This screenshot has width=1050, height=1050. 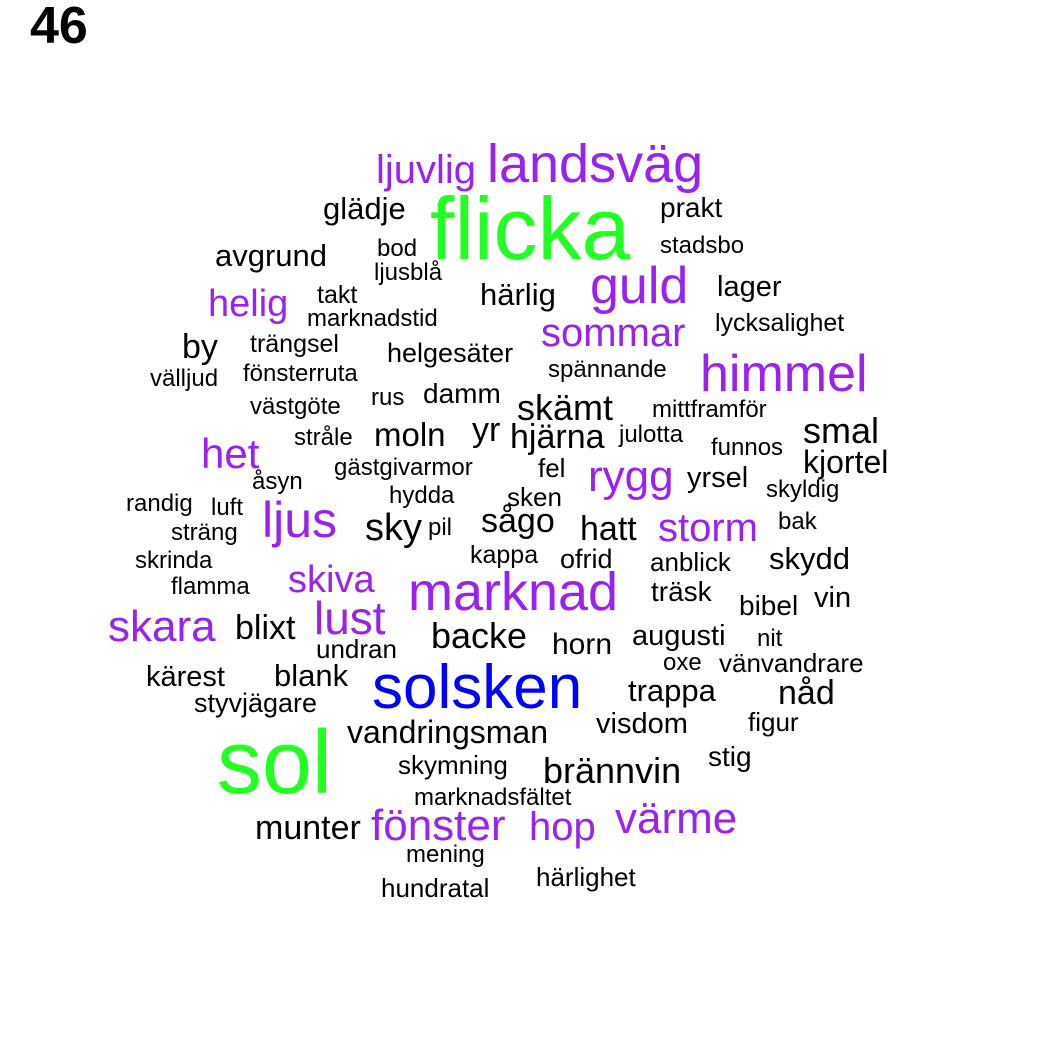 What do you see at coordinates (784, 374) in the screenshot?
I see `word-himmel: himmel` at bounding box center [784, 374].